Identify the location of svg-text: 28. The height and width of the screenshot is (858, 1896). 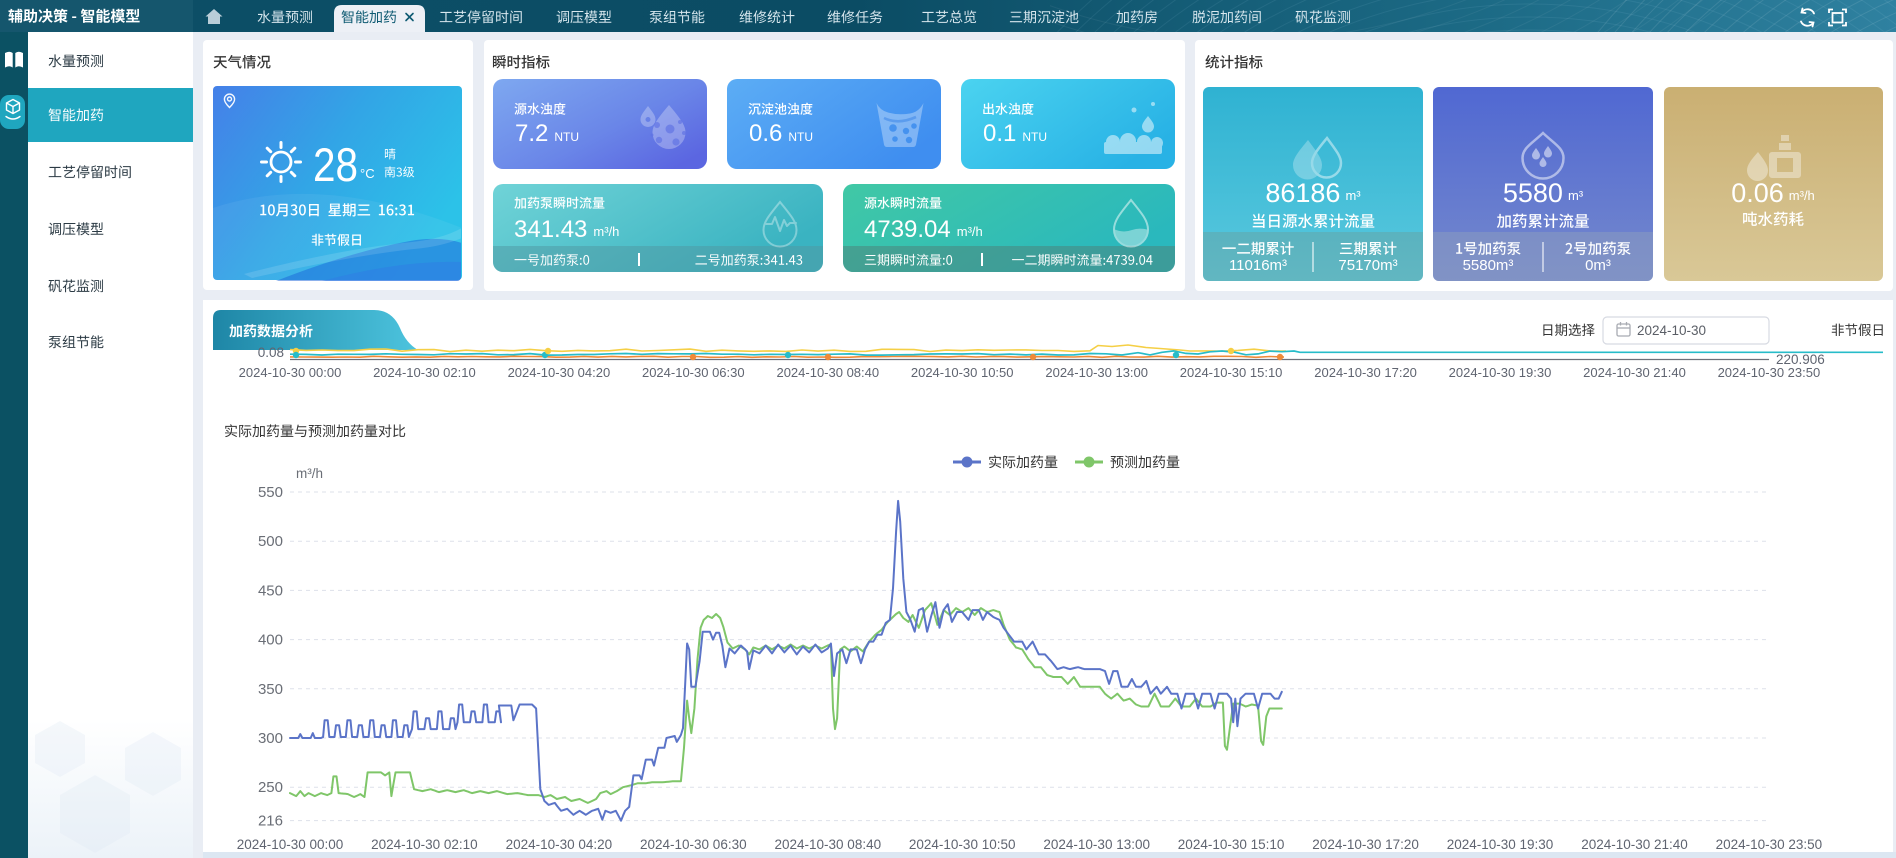
(335, 164).